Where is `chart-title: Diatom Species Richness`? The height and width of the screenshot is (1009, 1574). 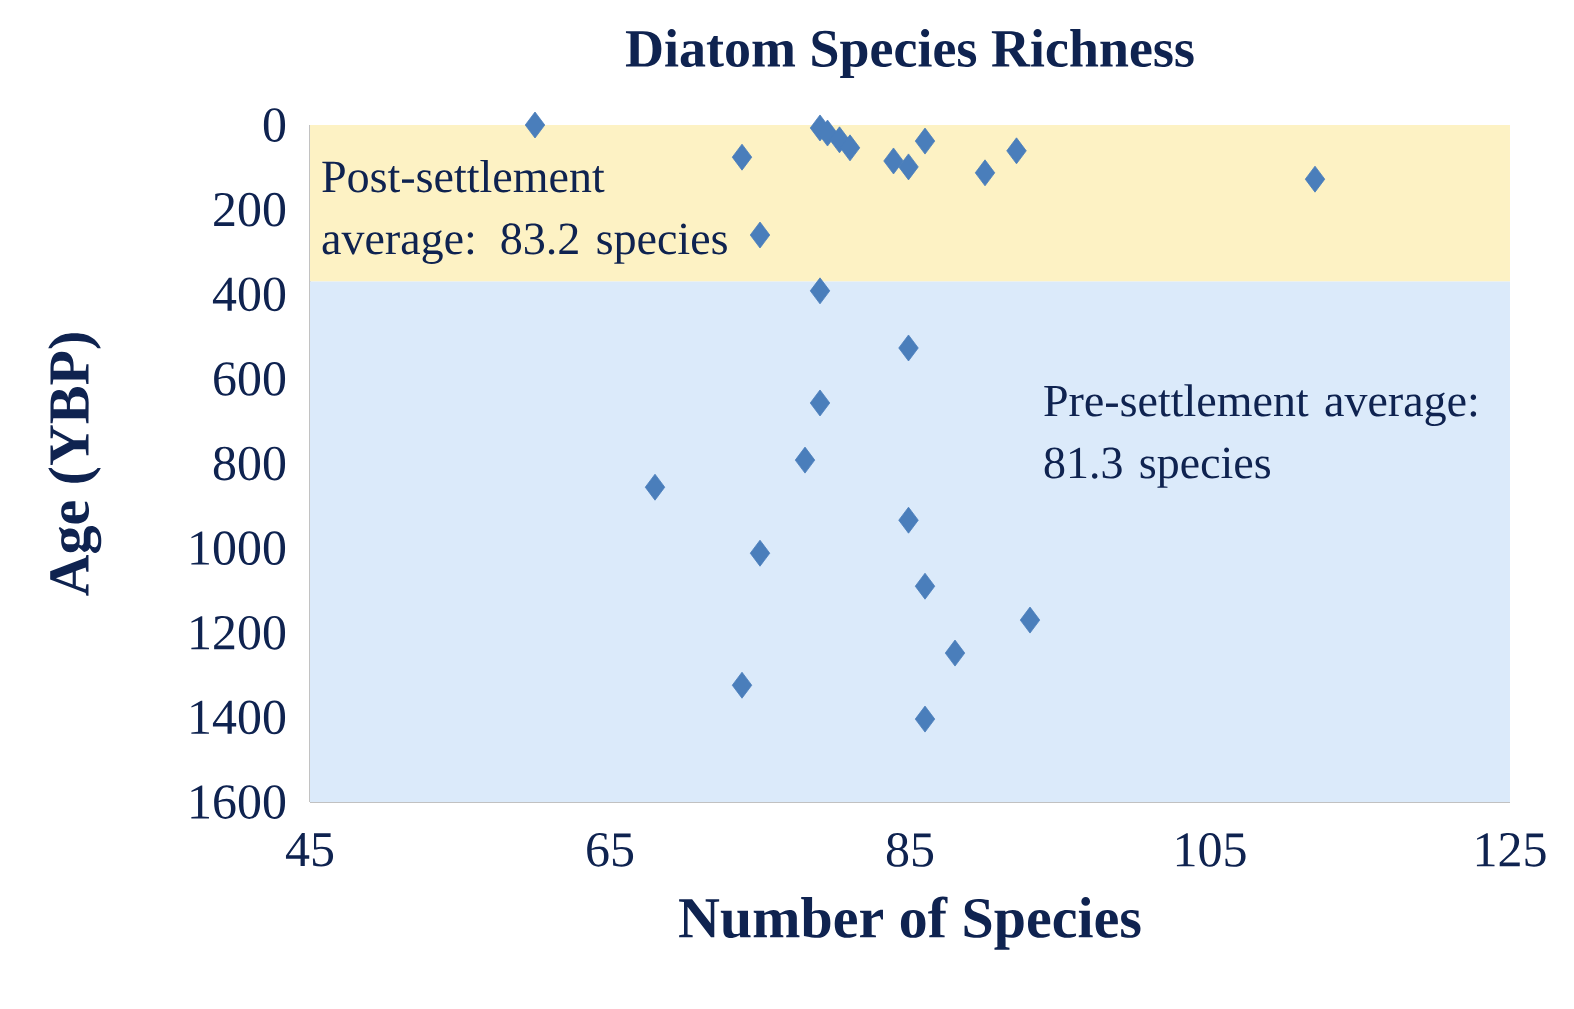
chart-title: Diatom Species Richness is located at coordinates (909, 54).